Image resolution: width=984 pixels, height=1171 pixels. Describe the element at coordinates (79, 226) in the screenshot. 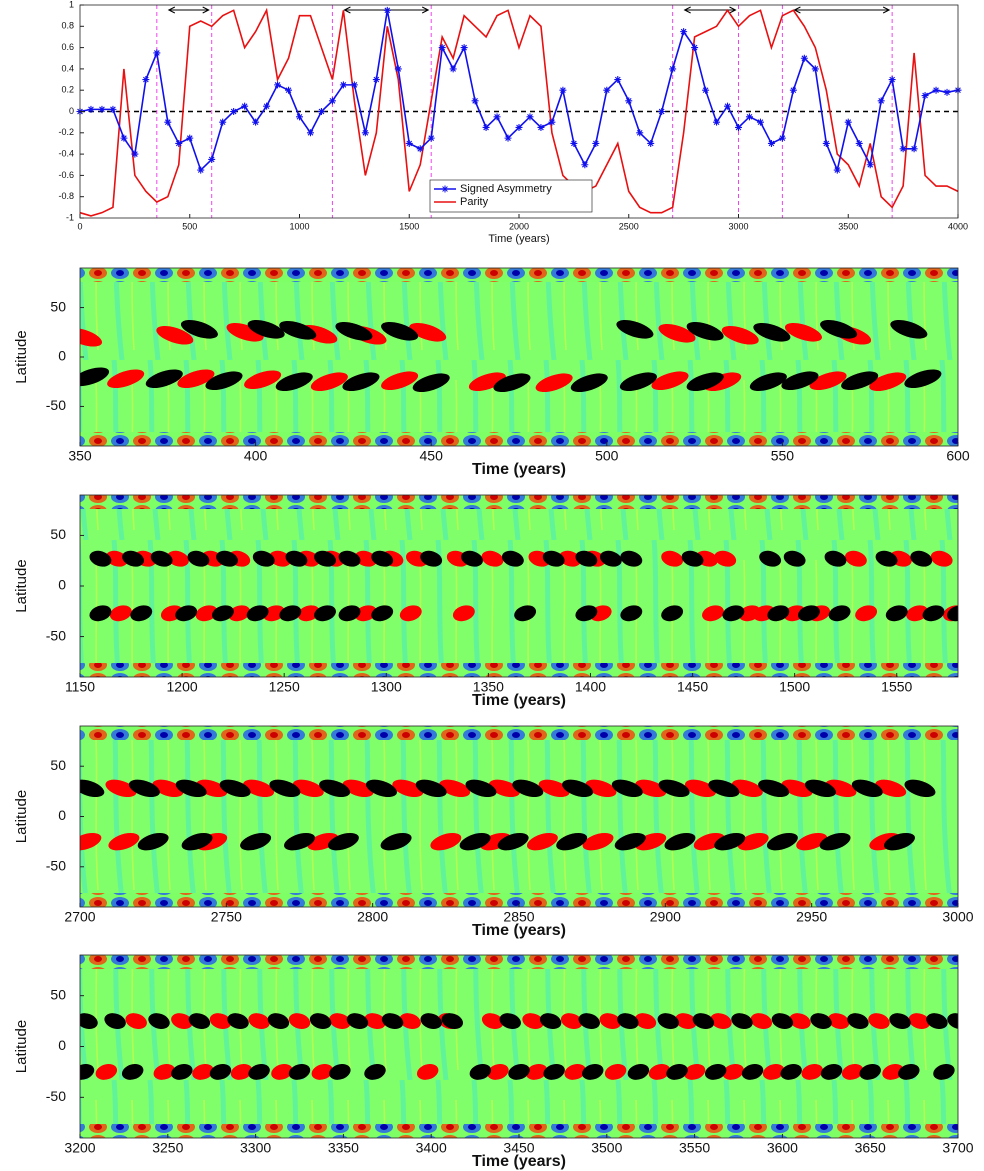

I see `x-tick-label: 0` at that location.